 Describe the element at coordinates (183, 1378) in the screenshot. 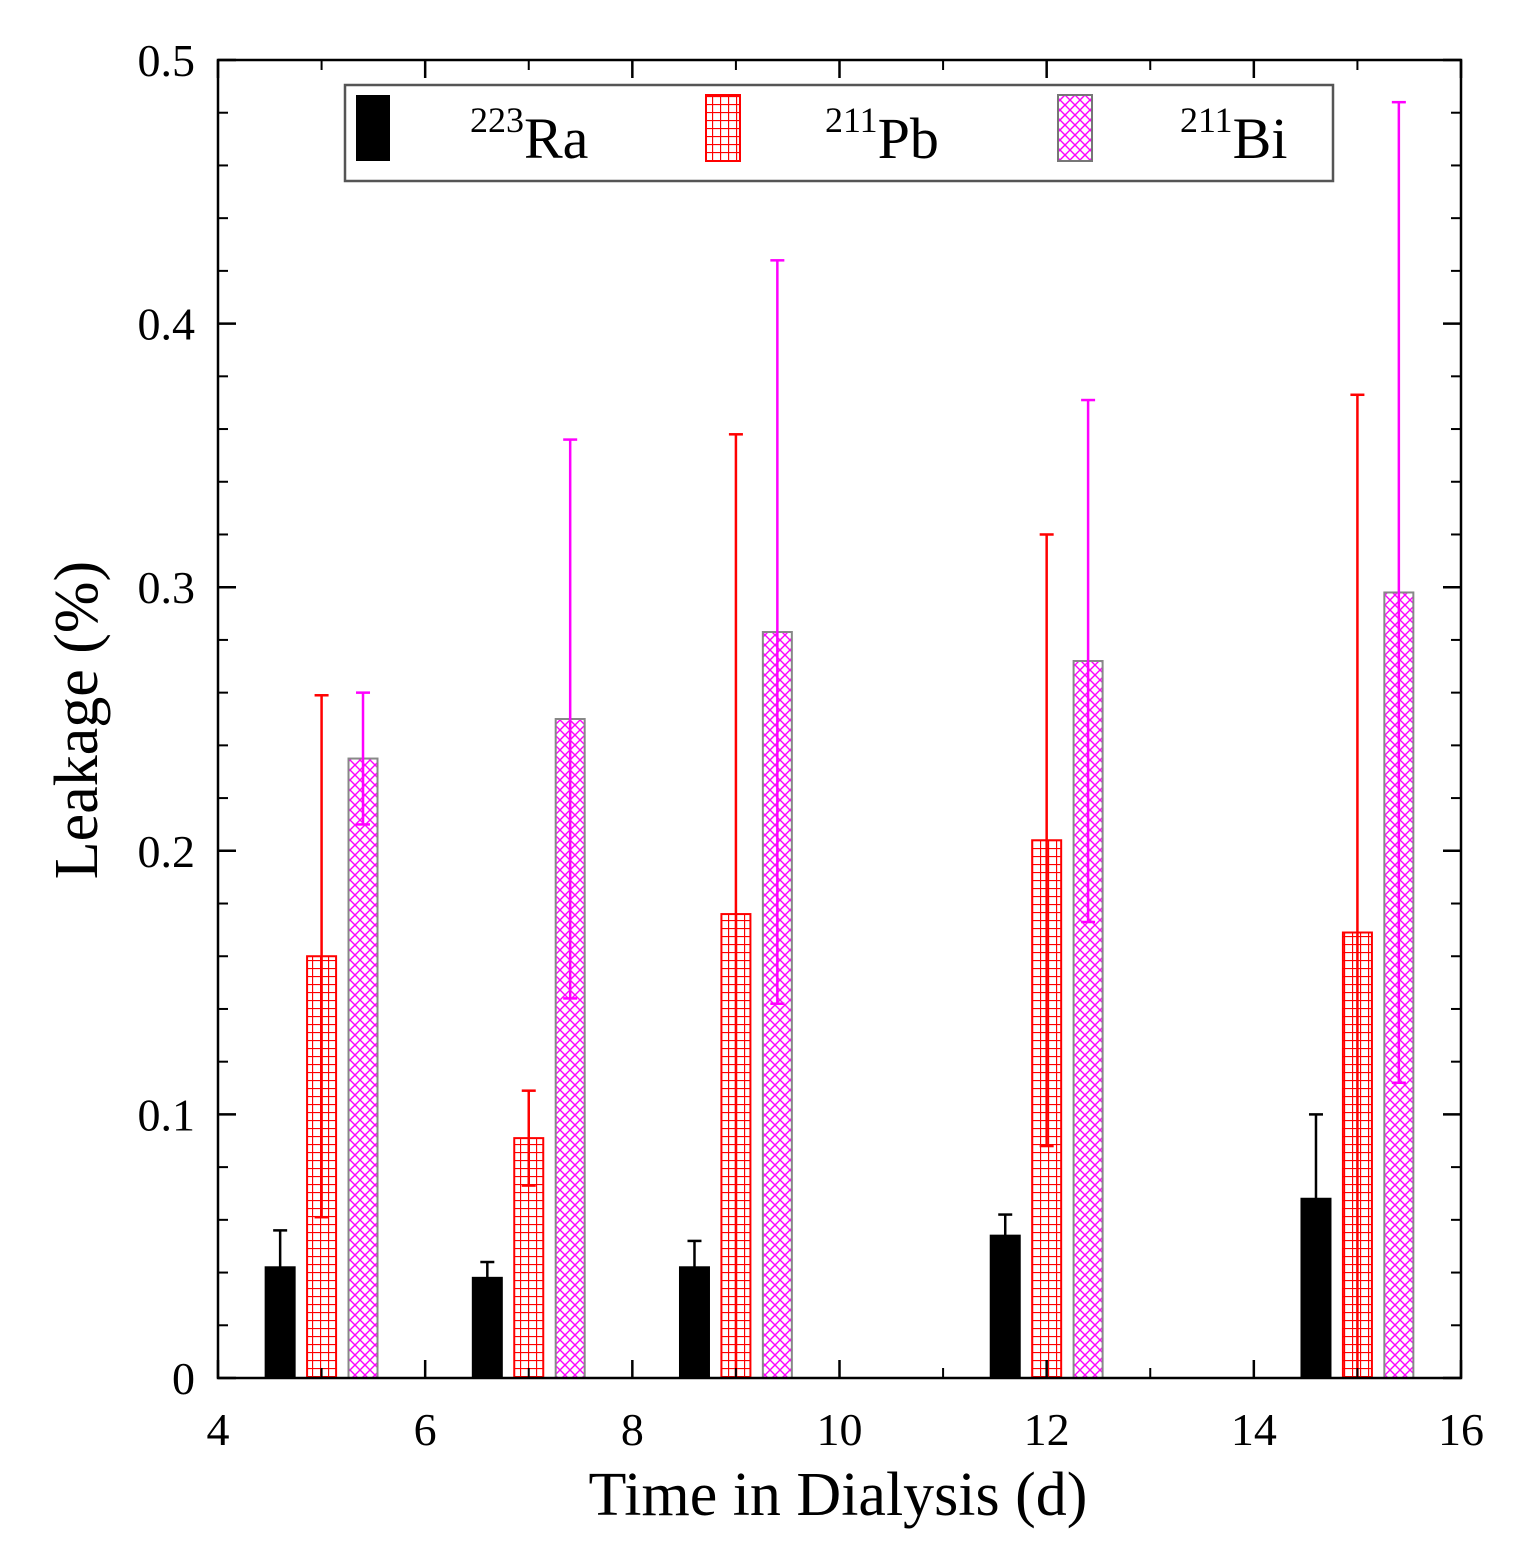

I see `y-tick-label: 0` at that location.